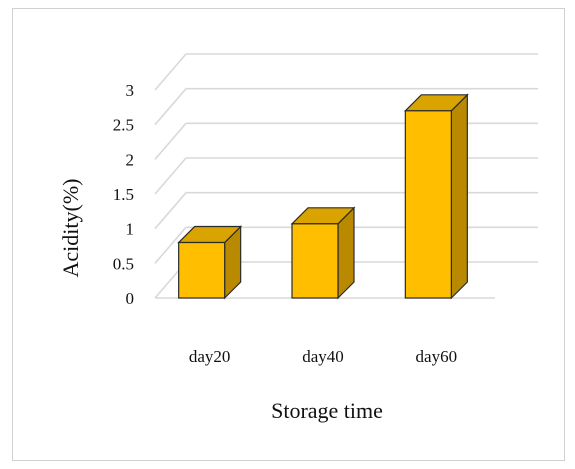  I want to click on y-tick-label: 2, so click(130, 159).